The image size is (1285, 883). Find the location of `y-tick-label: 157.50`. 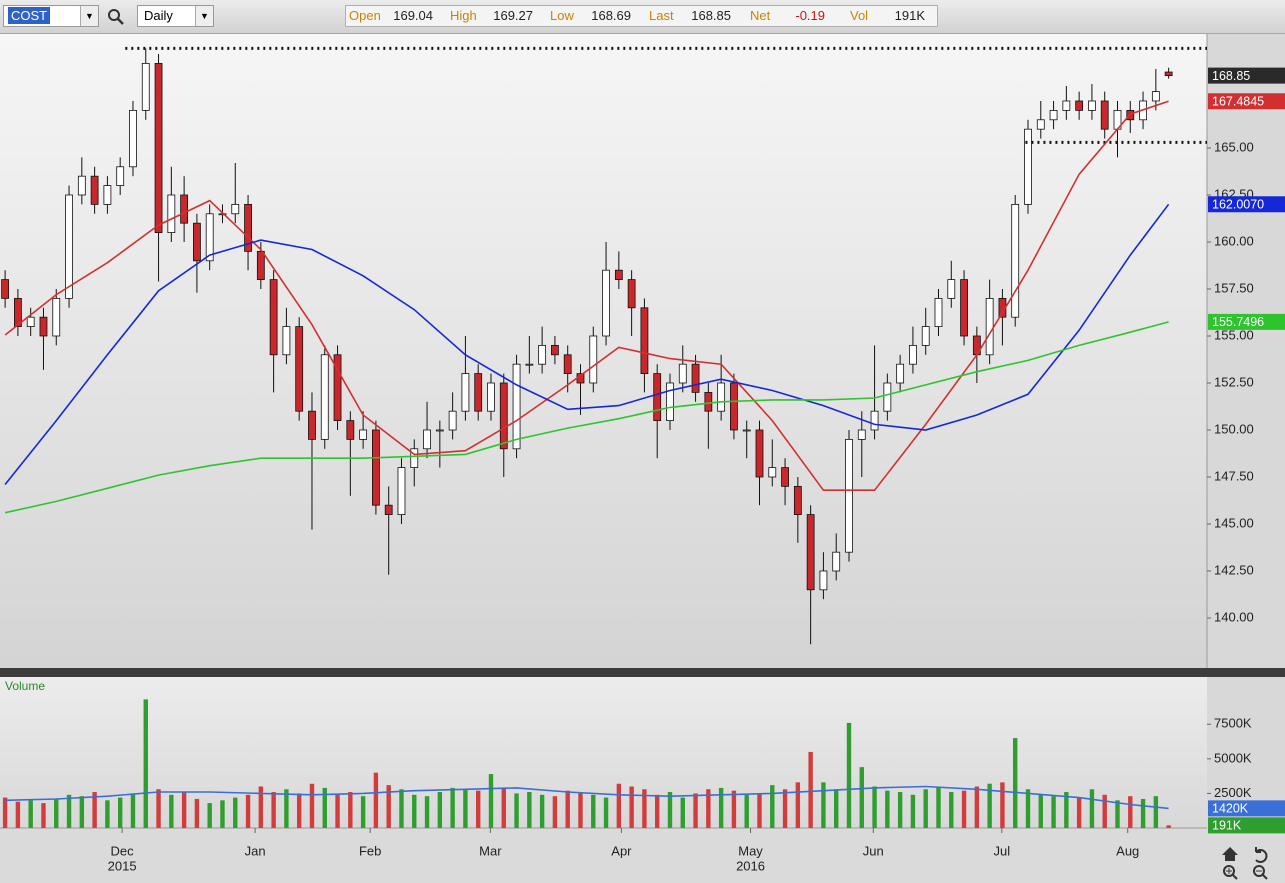

y-tick-label: 157.50 is located at coordinates (1234, 287).